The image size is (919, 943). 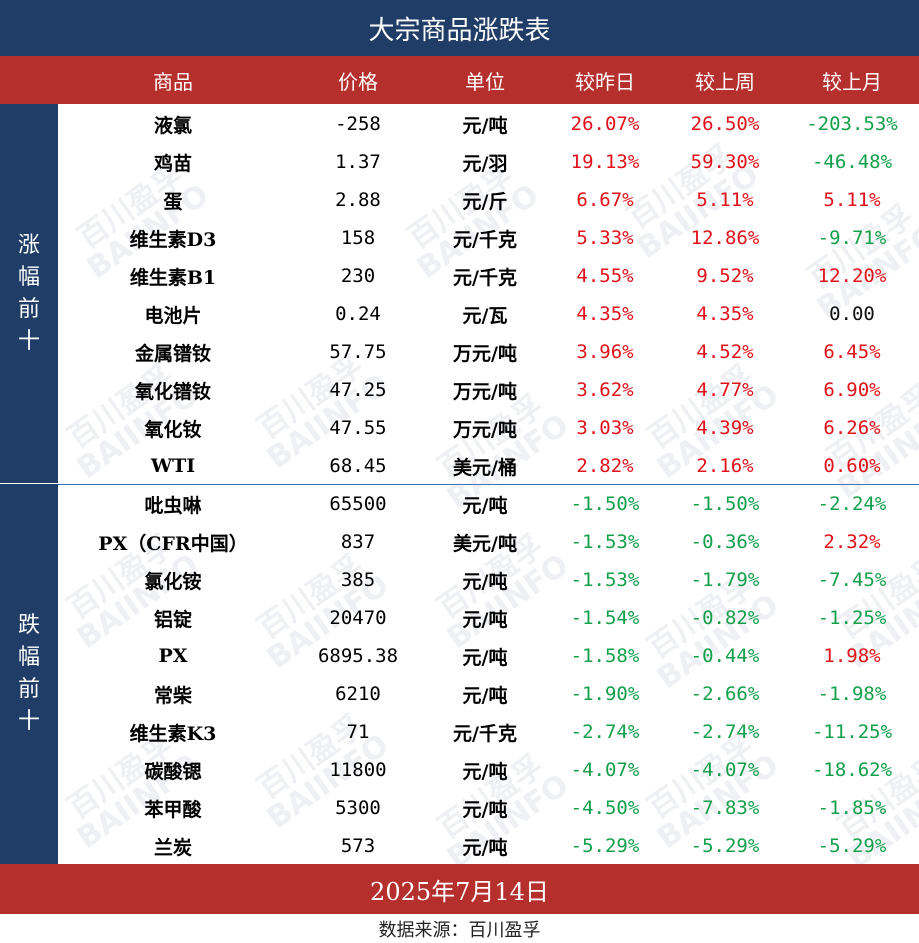 I want to click on commodity-unit: 元/斤, so click(x=485, y=201).